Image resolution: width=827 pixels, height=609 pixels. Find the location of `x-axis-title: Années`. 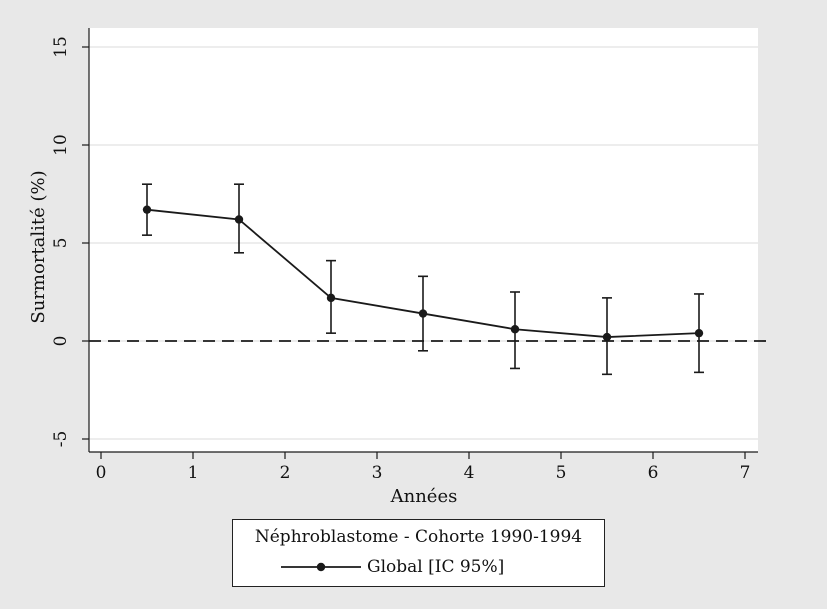

x-axis-title: Années is located at coordinates (424, 496).